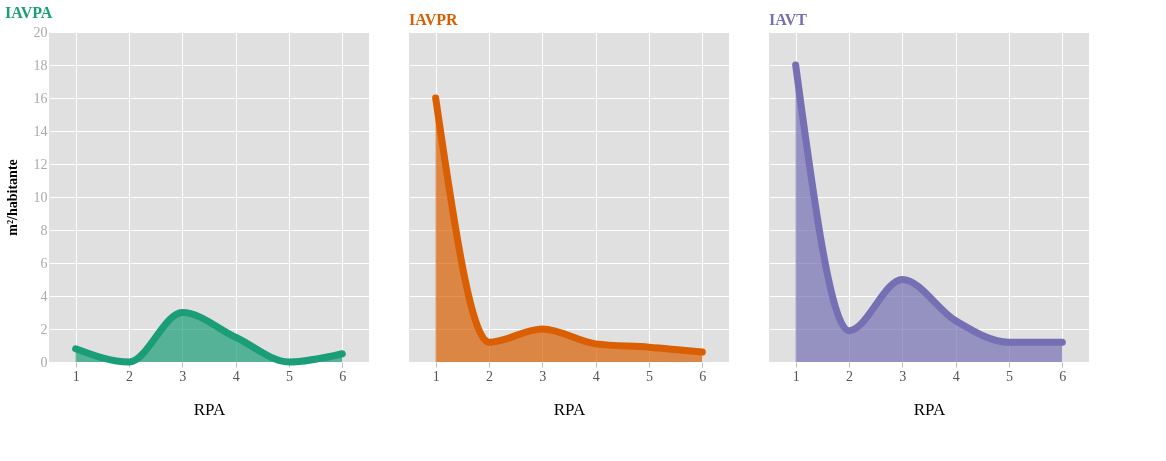  What do you see at coordinates (40, 98) in the screenshot?
I see `y-tick-label: 16` at bounding box center [40, 98].